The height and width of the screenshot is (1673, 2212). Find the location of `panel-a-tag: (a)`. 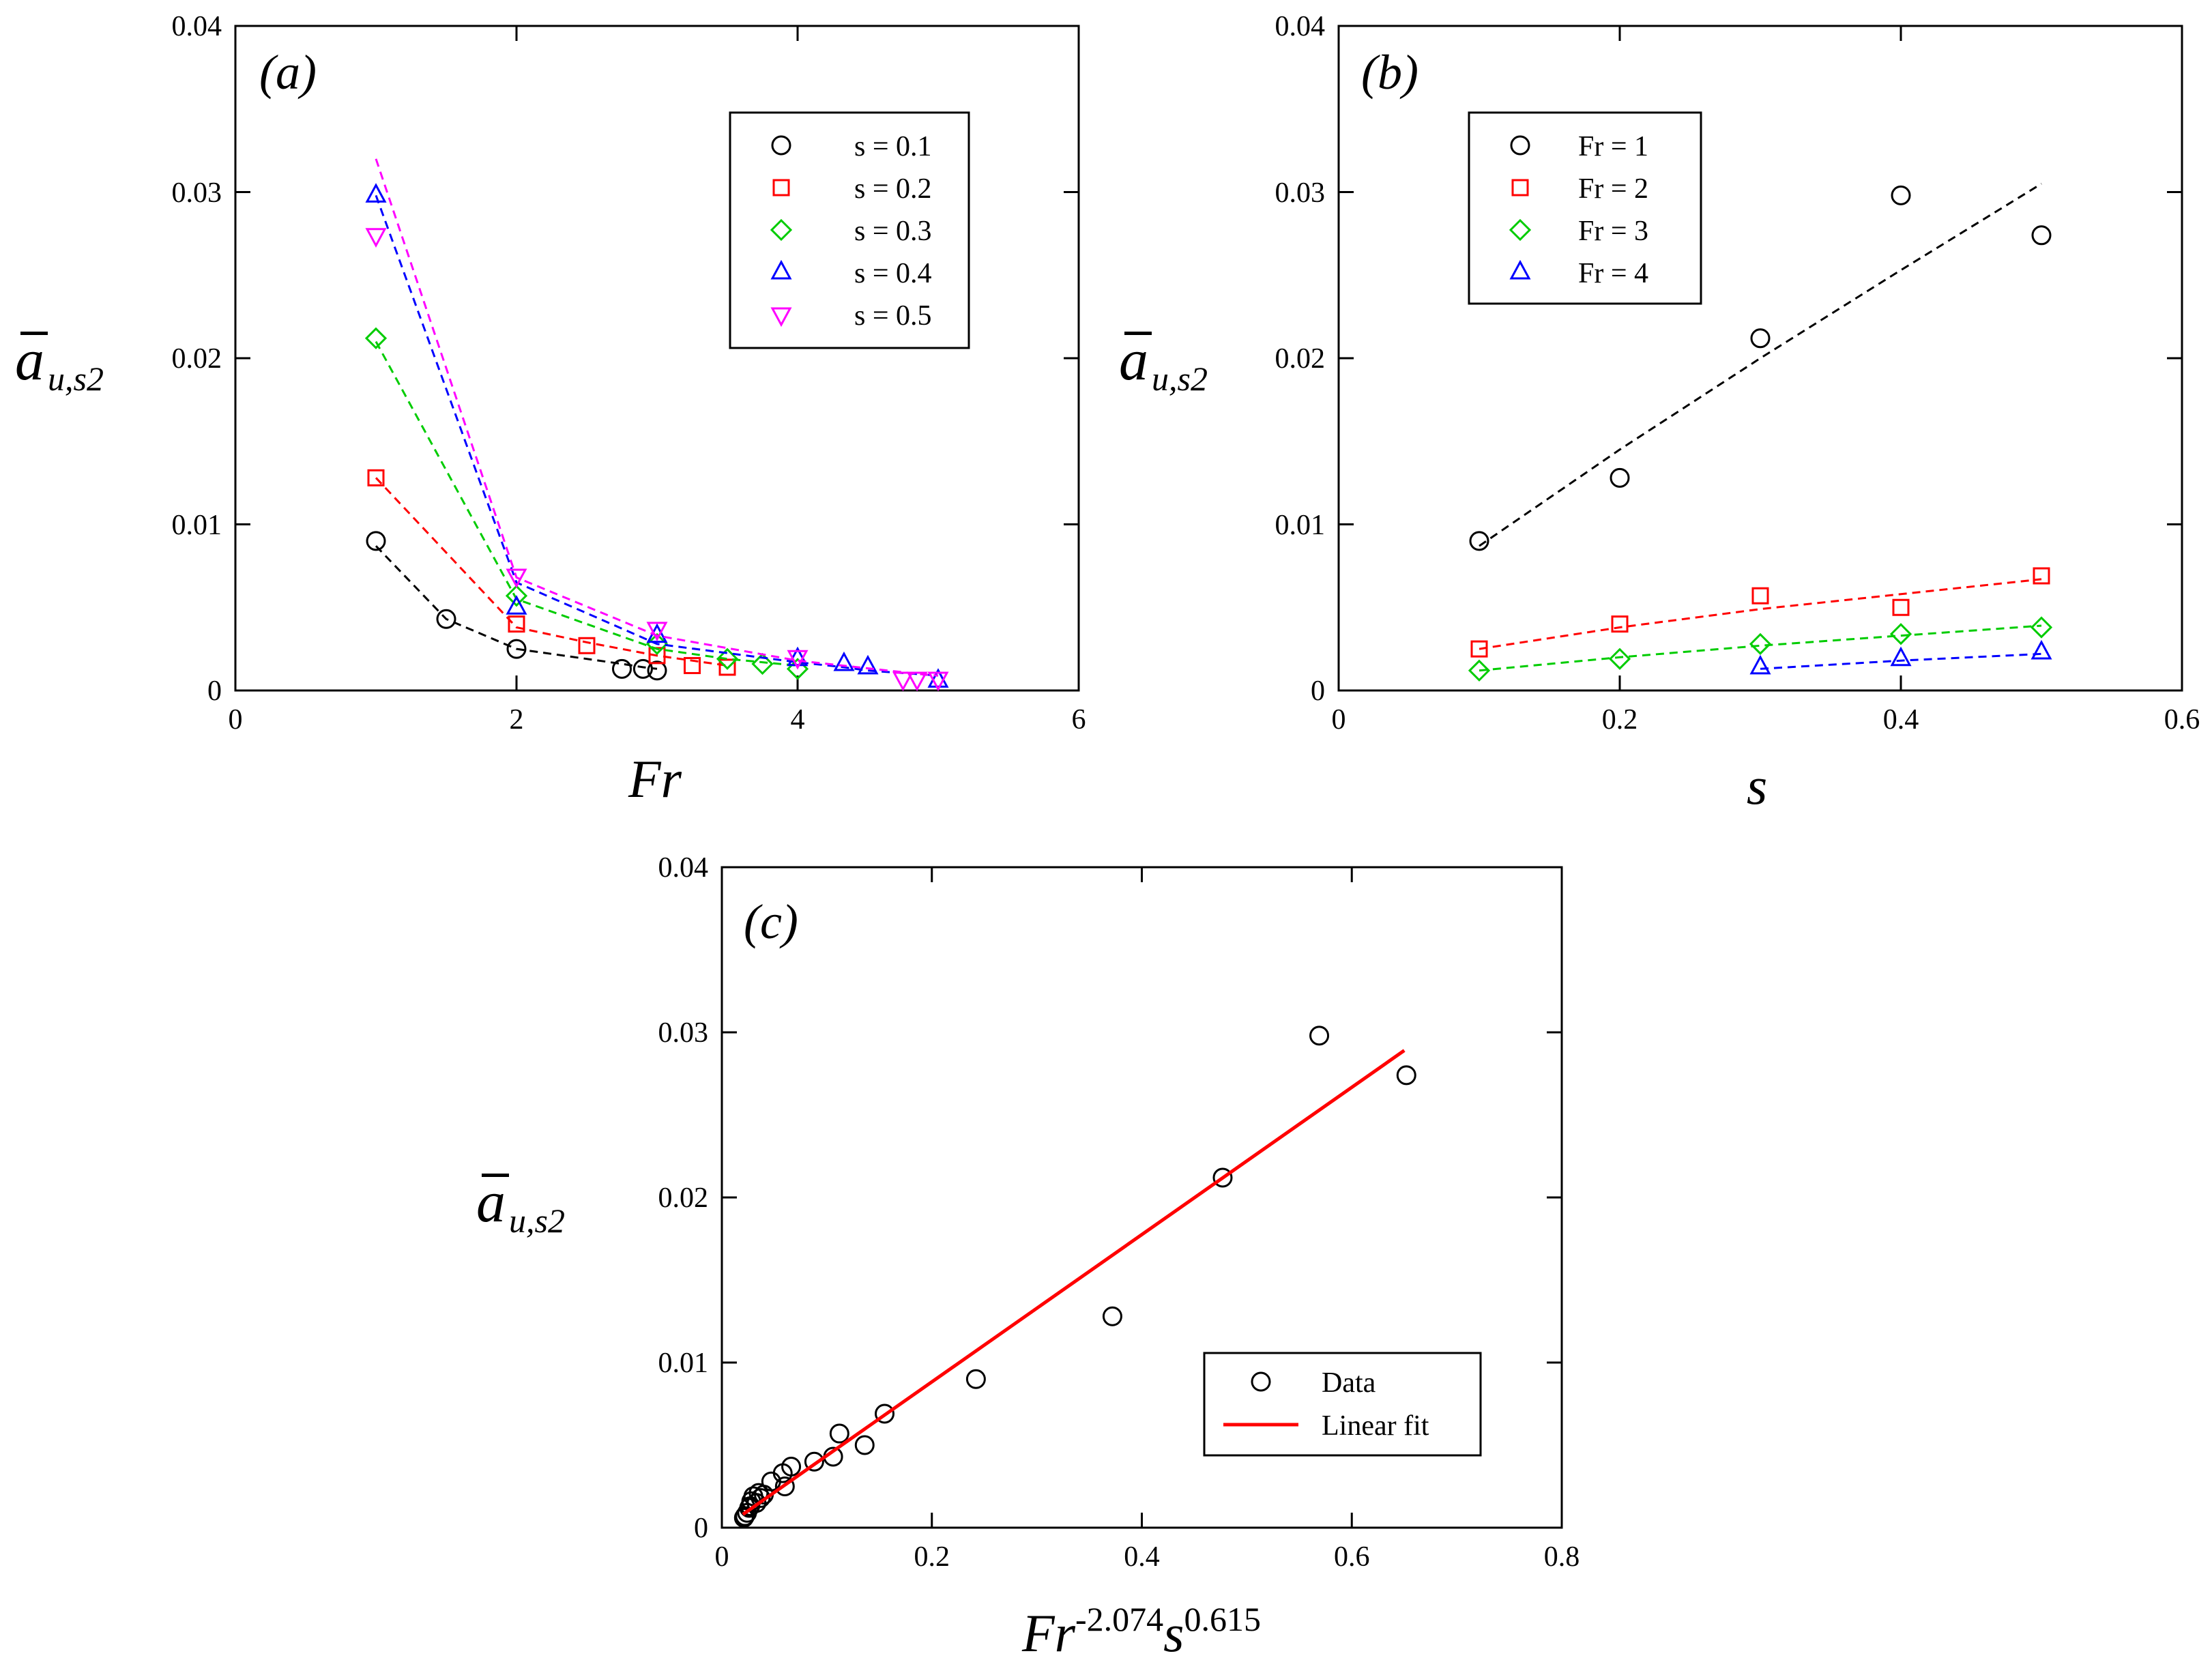

panel-a-tag: (a) is located at coordinates (288, 72).